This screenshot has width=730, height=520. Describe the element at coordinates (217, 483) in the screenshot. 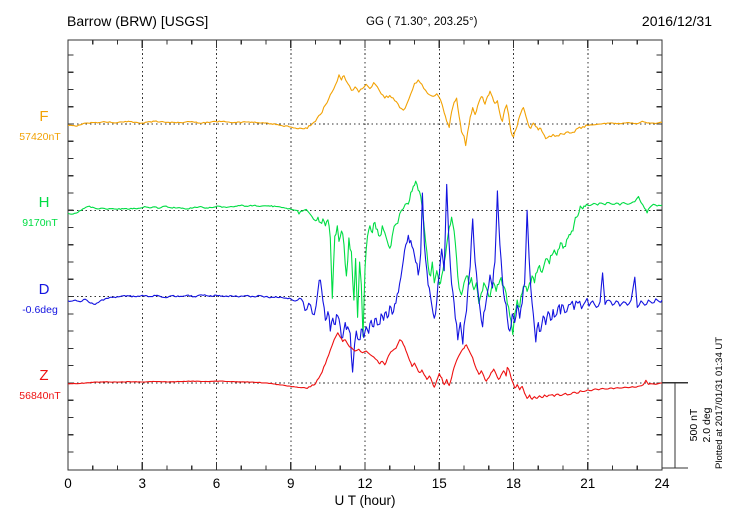

I see `x-tick-label: 6` at that location.